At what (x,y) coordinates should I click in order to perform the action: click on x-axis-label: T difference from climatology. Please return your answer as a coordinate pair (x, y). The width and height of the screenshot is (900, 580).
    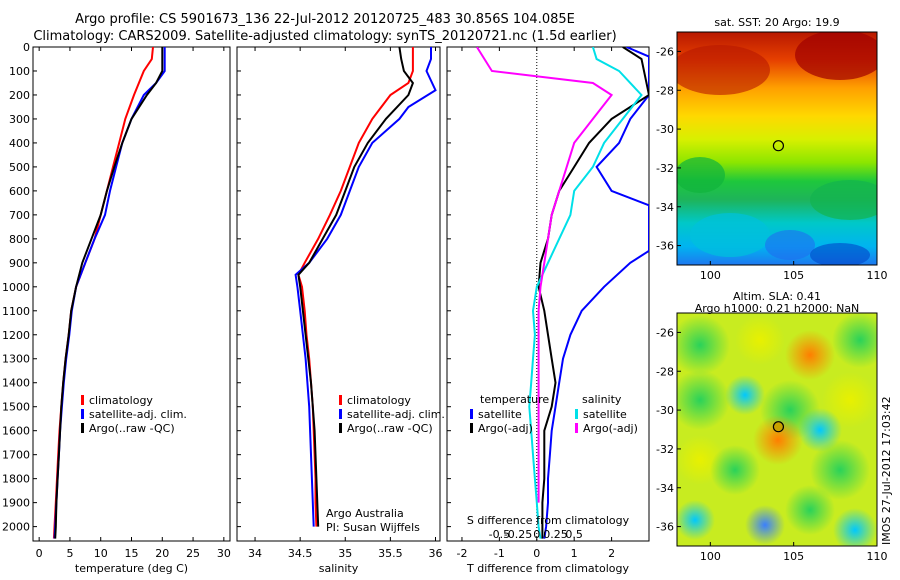
    Looking at the image, I should click on (547, 568).